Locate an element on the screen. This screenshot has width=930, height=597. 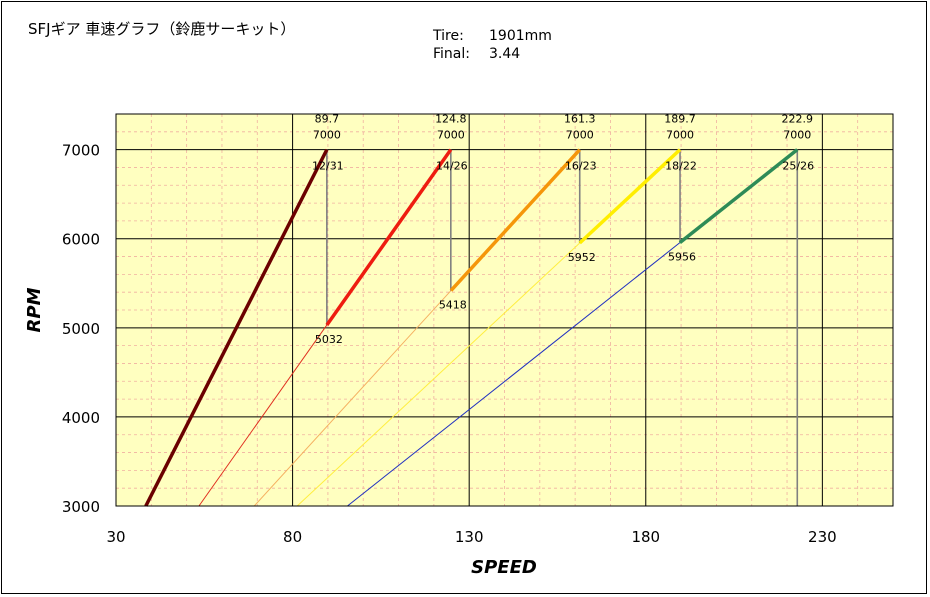
shift-rpm-label: 5418 is located at coordinates (453, 305).